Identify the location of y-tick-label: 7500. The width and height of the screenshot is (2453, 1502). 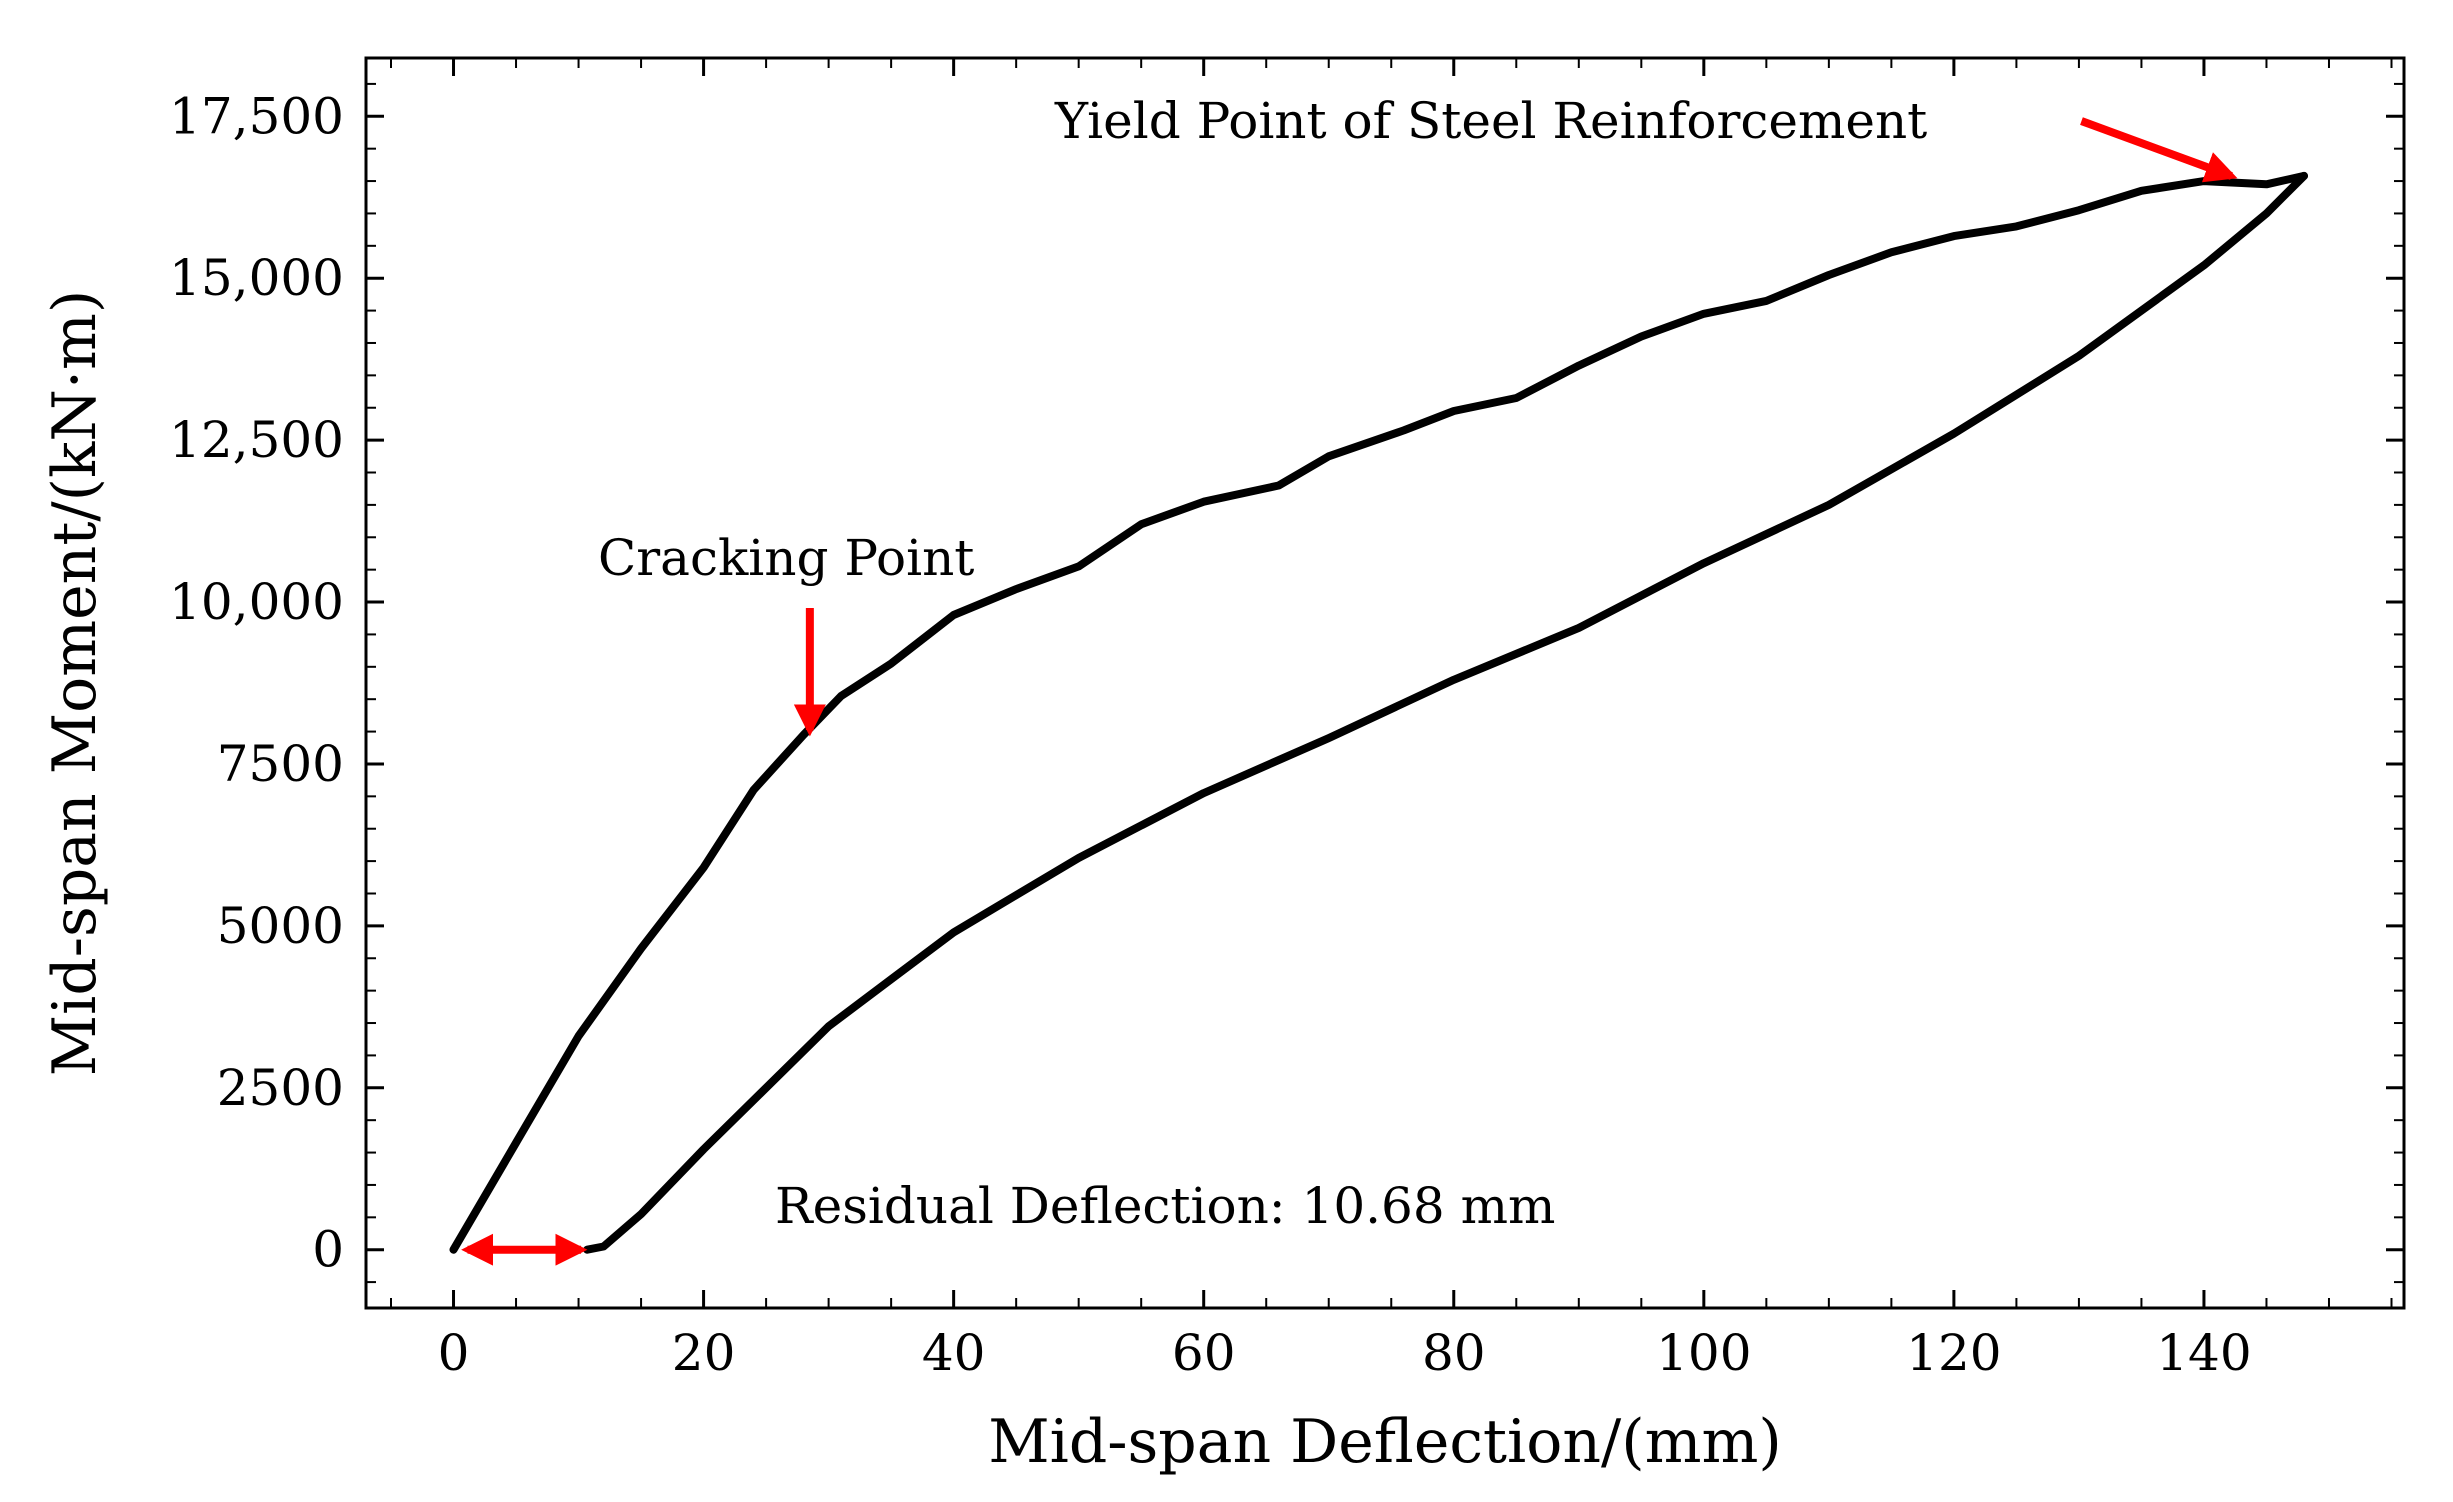
(280, 764).